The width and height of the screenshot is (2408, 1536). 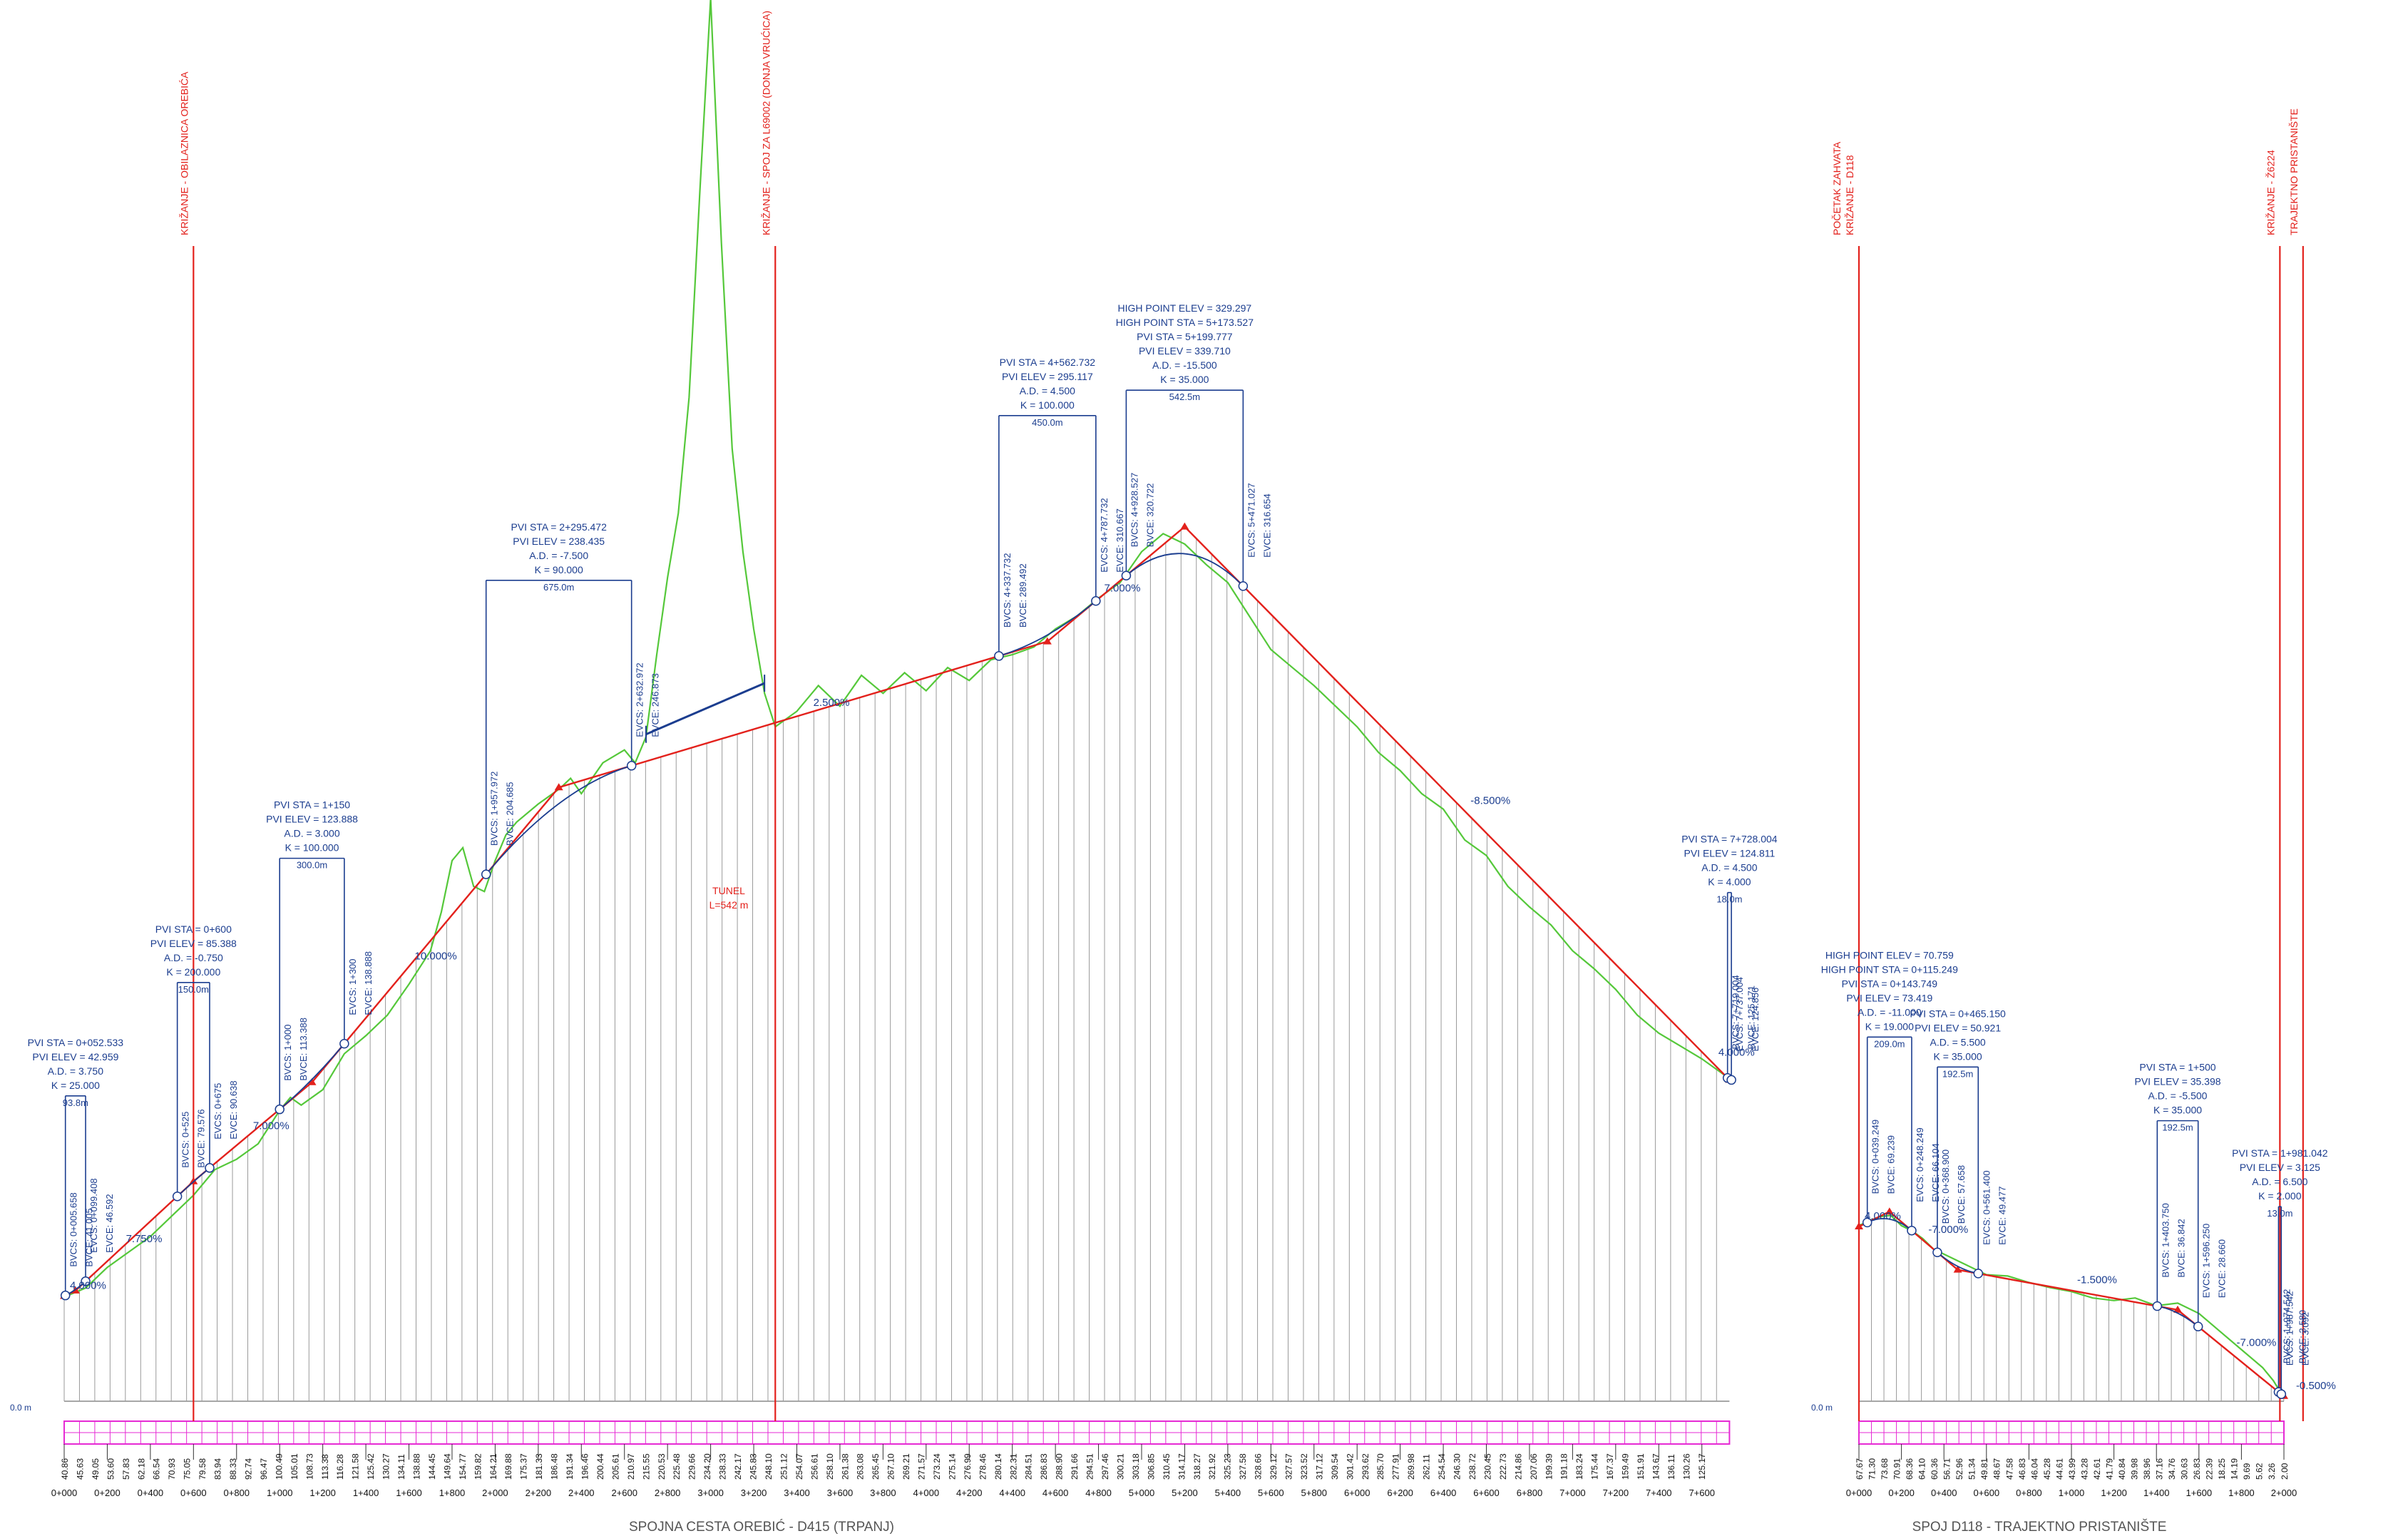 What do you see at coordinates (723, 1466) in the screenshot?
I see `elevation-label-main: 238.33` at bounding box center [723, 1466].